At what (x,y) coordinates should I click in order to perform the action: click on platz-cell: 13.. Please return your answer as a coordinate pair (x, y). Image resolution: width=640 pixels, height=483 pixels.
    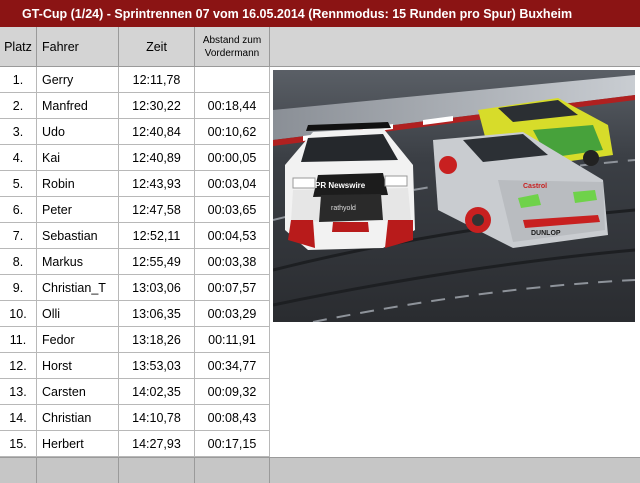
    Looking at the image, I should click on (18, 392).